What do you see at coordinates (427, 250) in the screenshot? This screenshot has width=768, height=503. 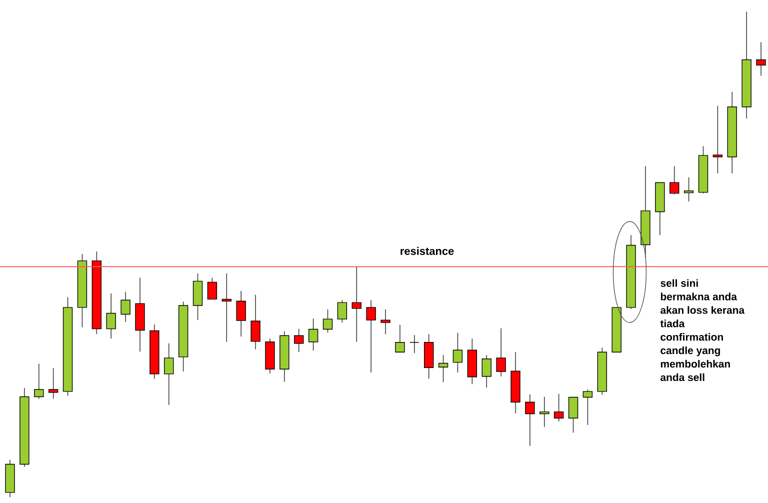 I see `ref-line-label: resistance` at bounding box center [427, 250].